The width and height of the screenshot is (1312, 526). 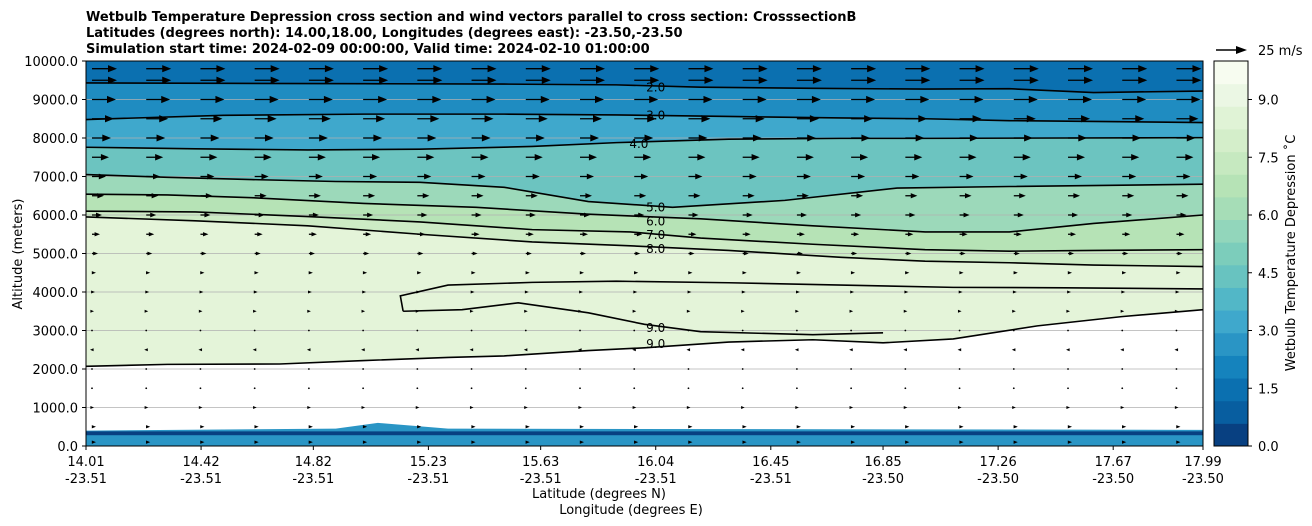 What do you see at coordinates (1291, 253) in the screenshot?
I see `colorbar-label: Wetbulb Temperature Depression ˚C` at bounding box center [1291, 253].